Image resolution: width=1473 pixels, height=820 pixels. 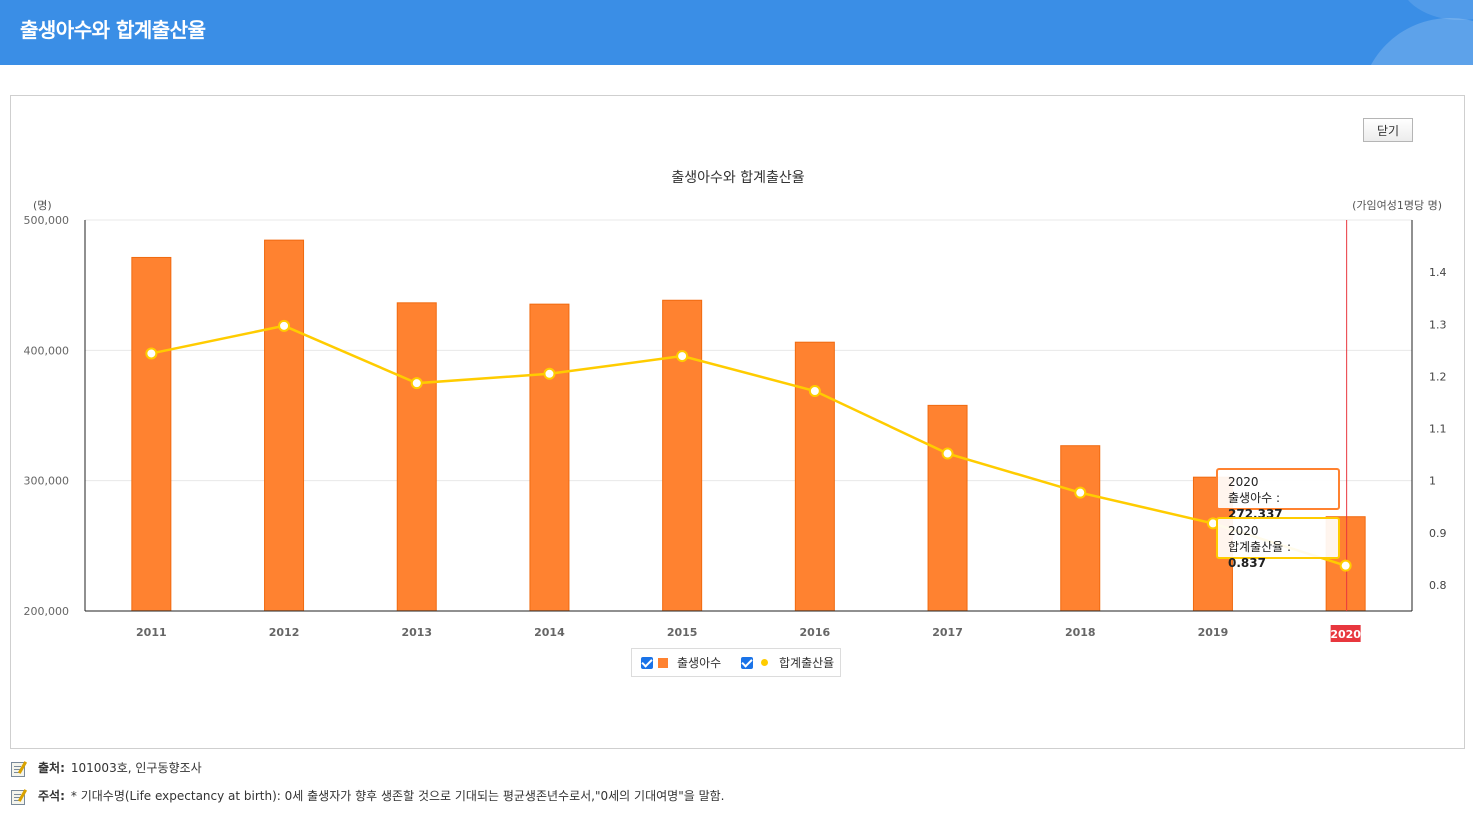 I want to click on right-tick-label: 0.8, so click(x=1438, y=585).